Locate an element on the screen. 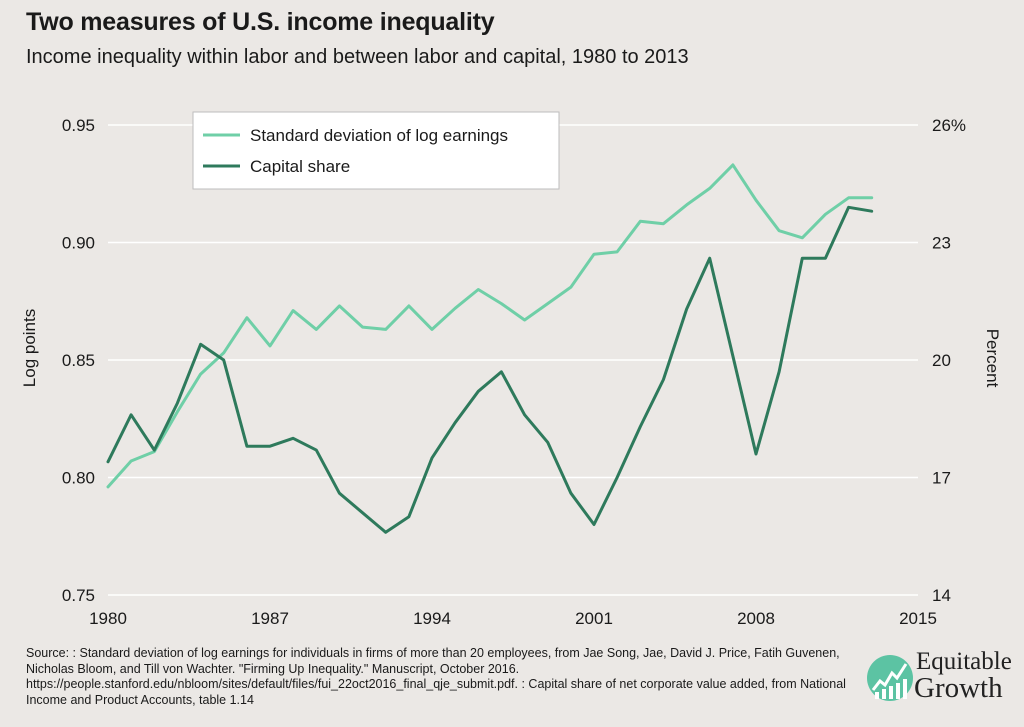  legend-label-std-dev: Standard deviation of log earnings is located at coordinates (379, 135).